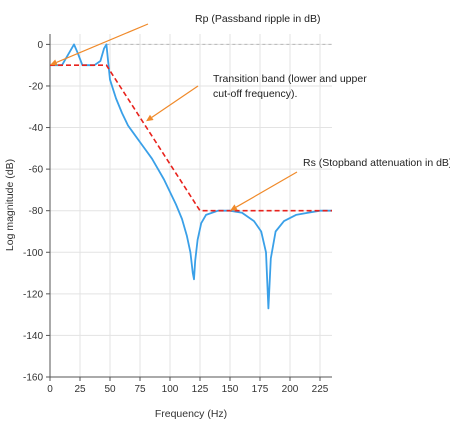 The height and width of the screenshot is (431, 450). Describe the element at coordinates (170, 389) in the screenshot. I see `x-tick-label: 100` at that location.